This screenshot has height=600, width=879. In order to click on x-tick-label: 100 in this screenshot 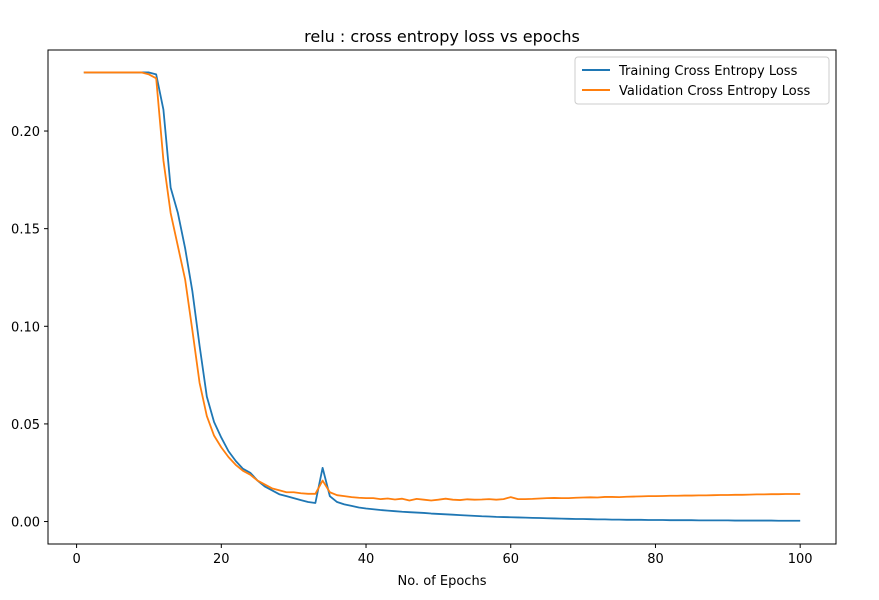, I will do `click(800, 559)`.